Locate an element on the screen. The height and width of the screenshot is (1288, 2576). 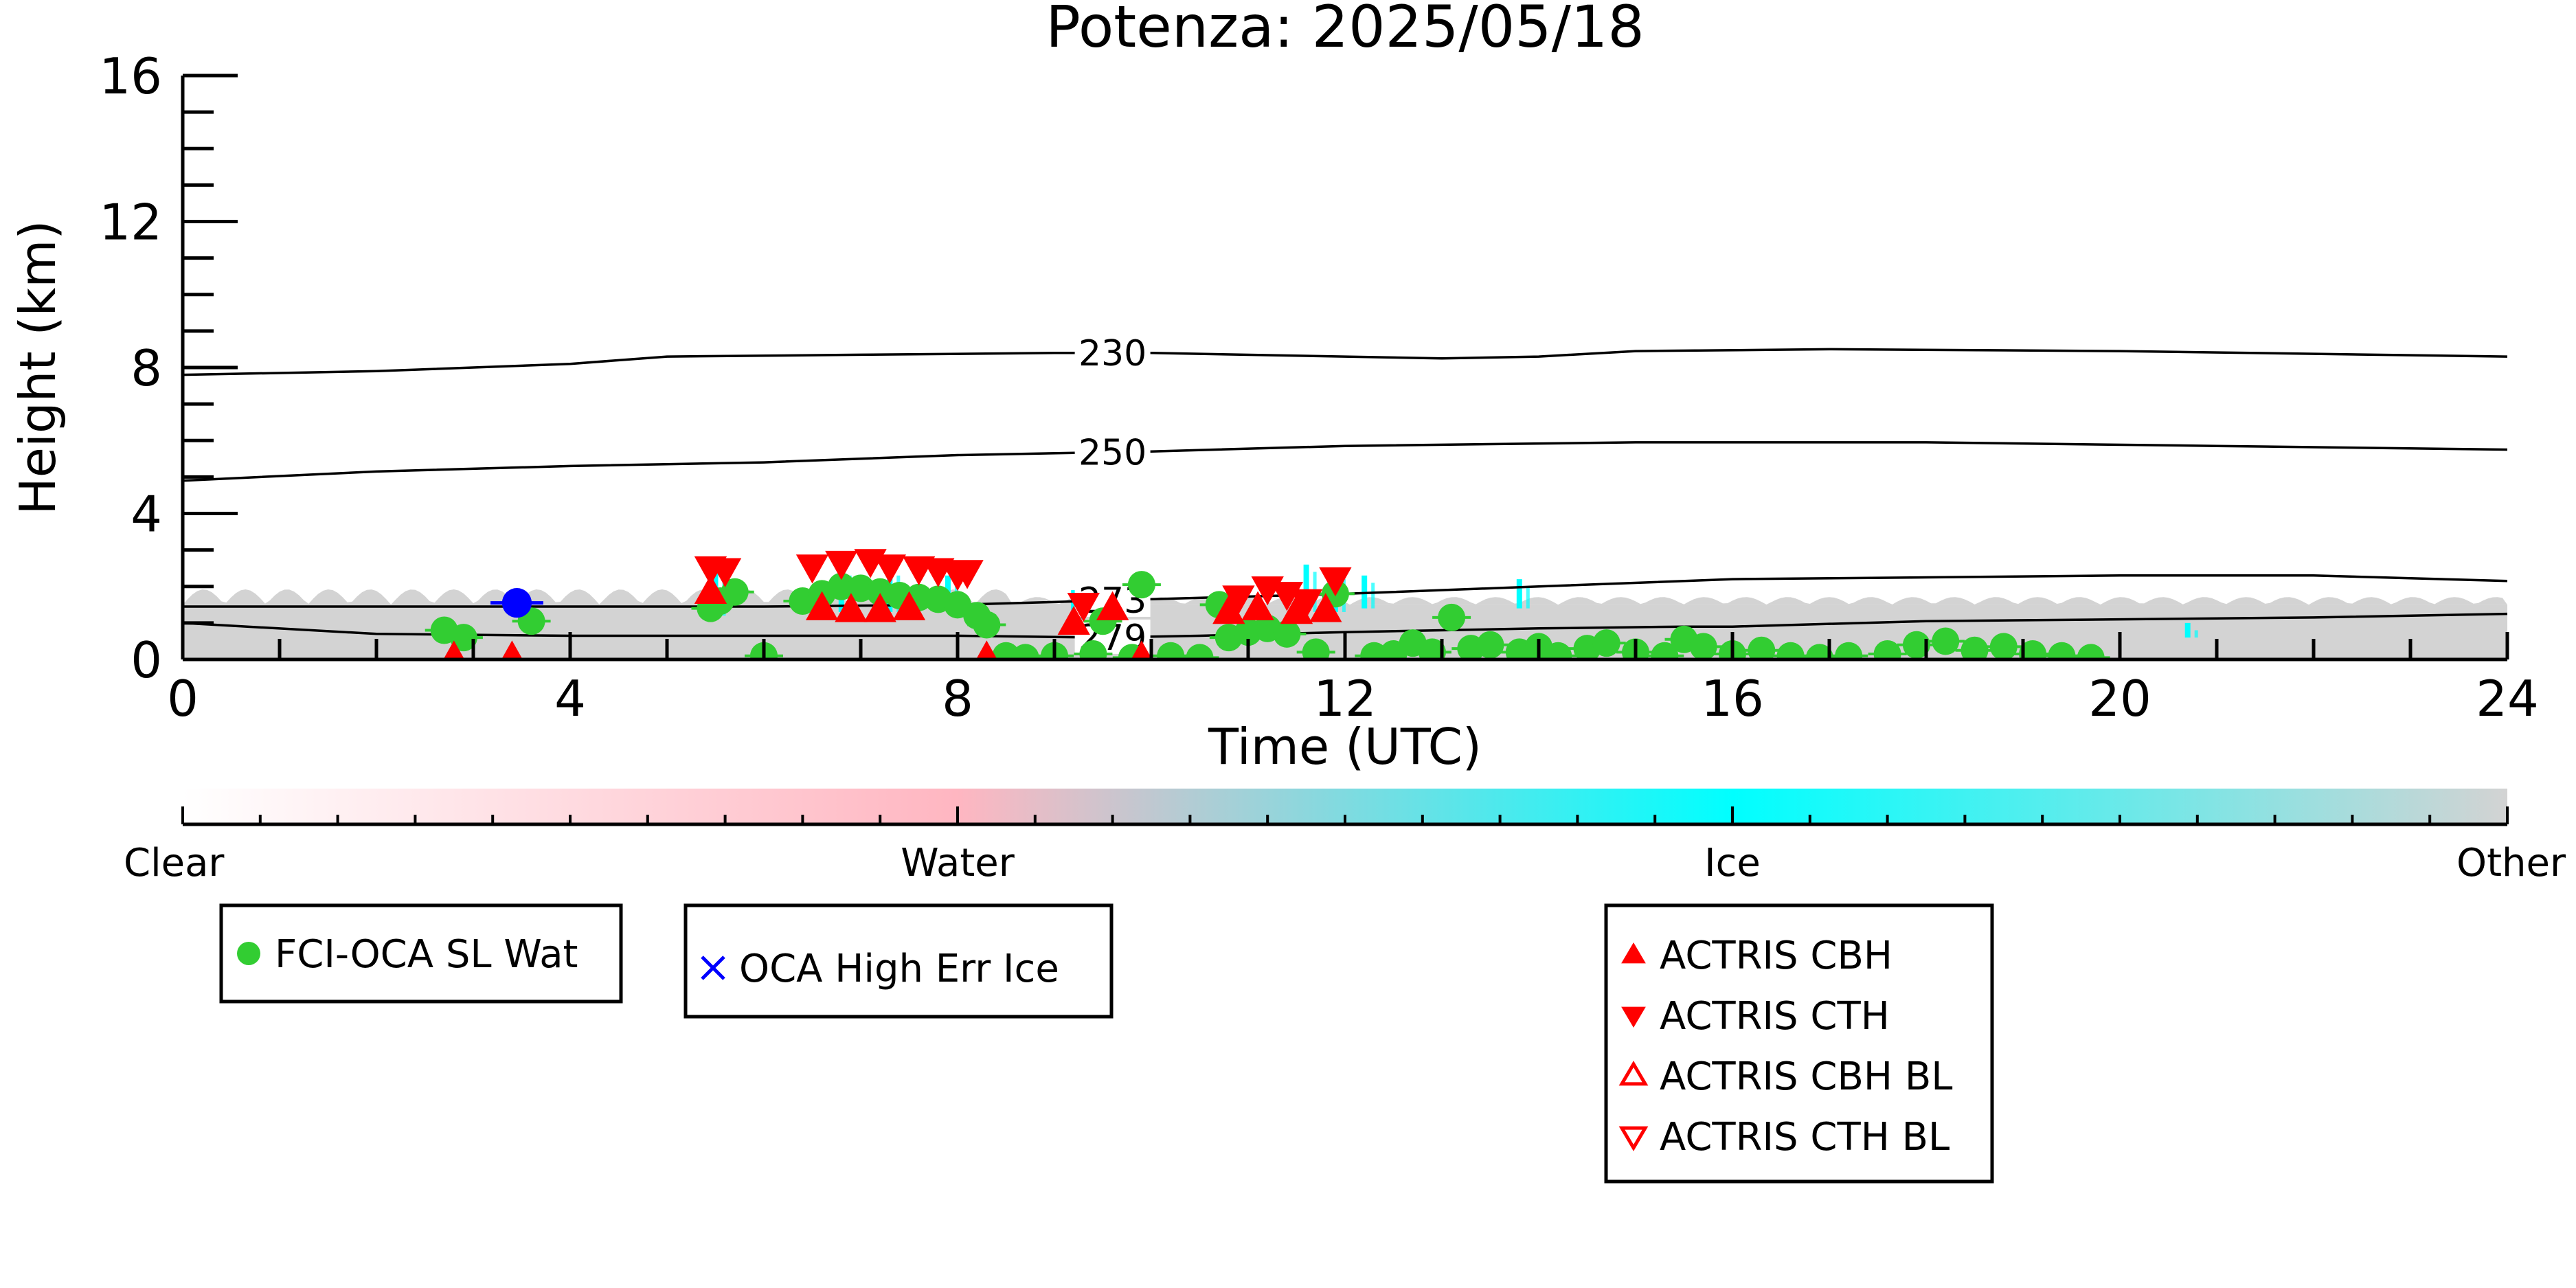
legend-label: OCA High Err Ice is located at coordinates (899, 969).